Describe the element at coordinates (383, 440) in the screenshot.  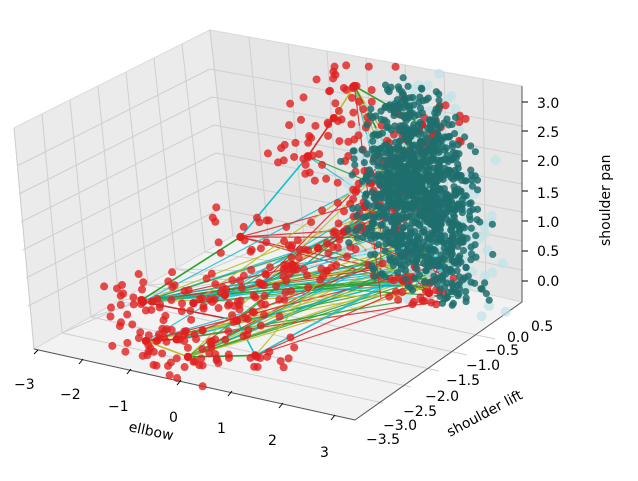
I see `y-tick-label: −3.5` at that location.